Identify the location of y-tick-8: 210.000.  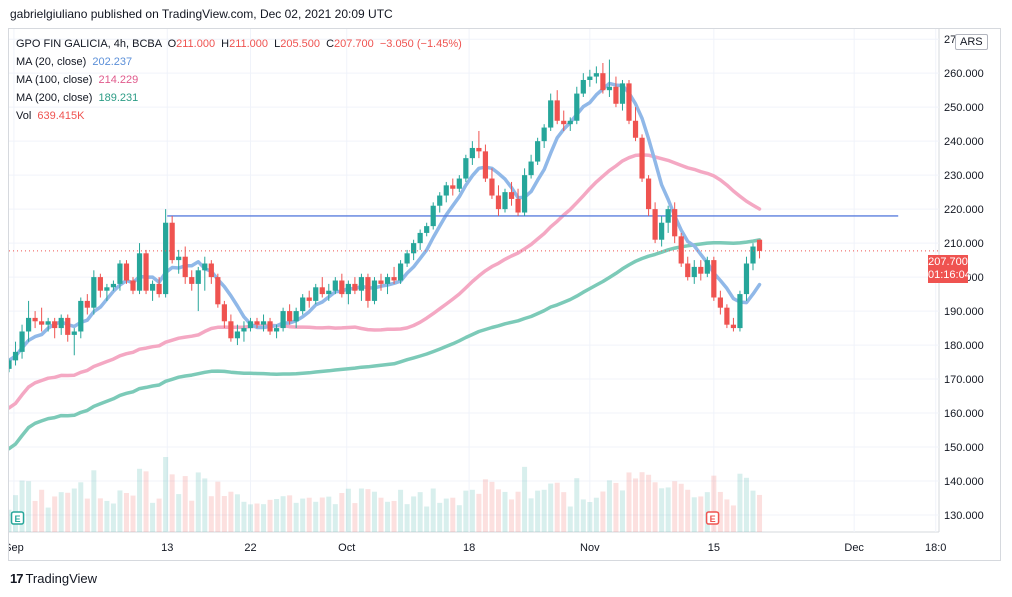
(964, 244).